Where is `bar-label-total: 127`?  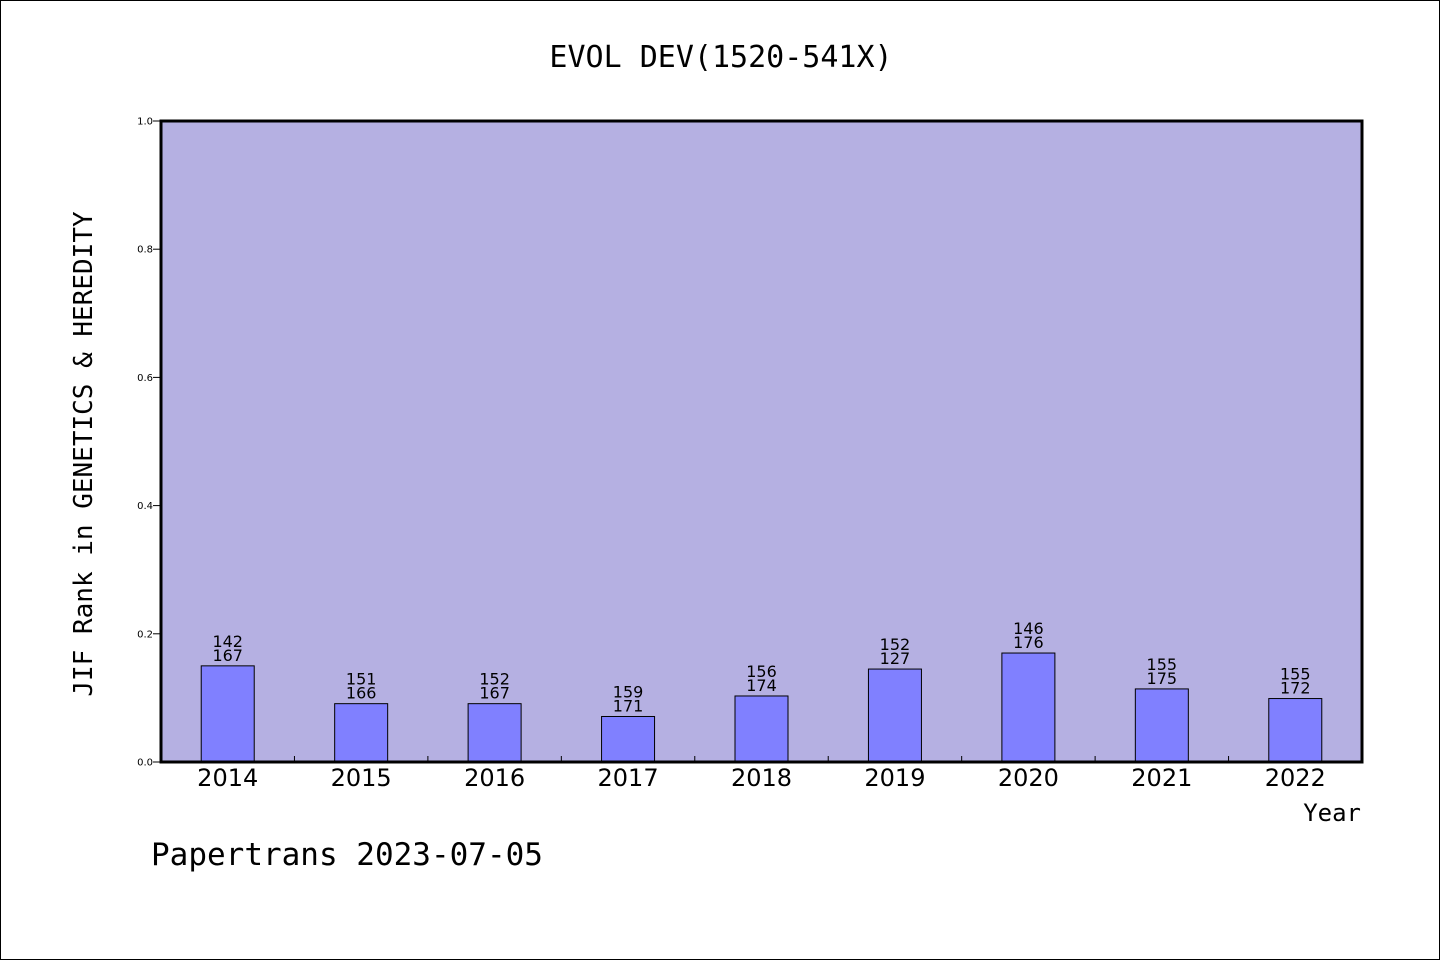
bar-label-total: 127 is located at coordinates (895, 658).